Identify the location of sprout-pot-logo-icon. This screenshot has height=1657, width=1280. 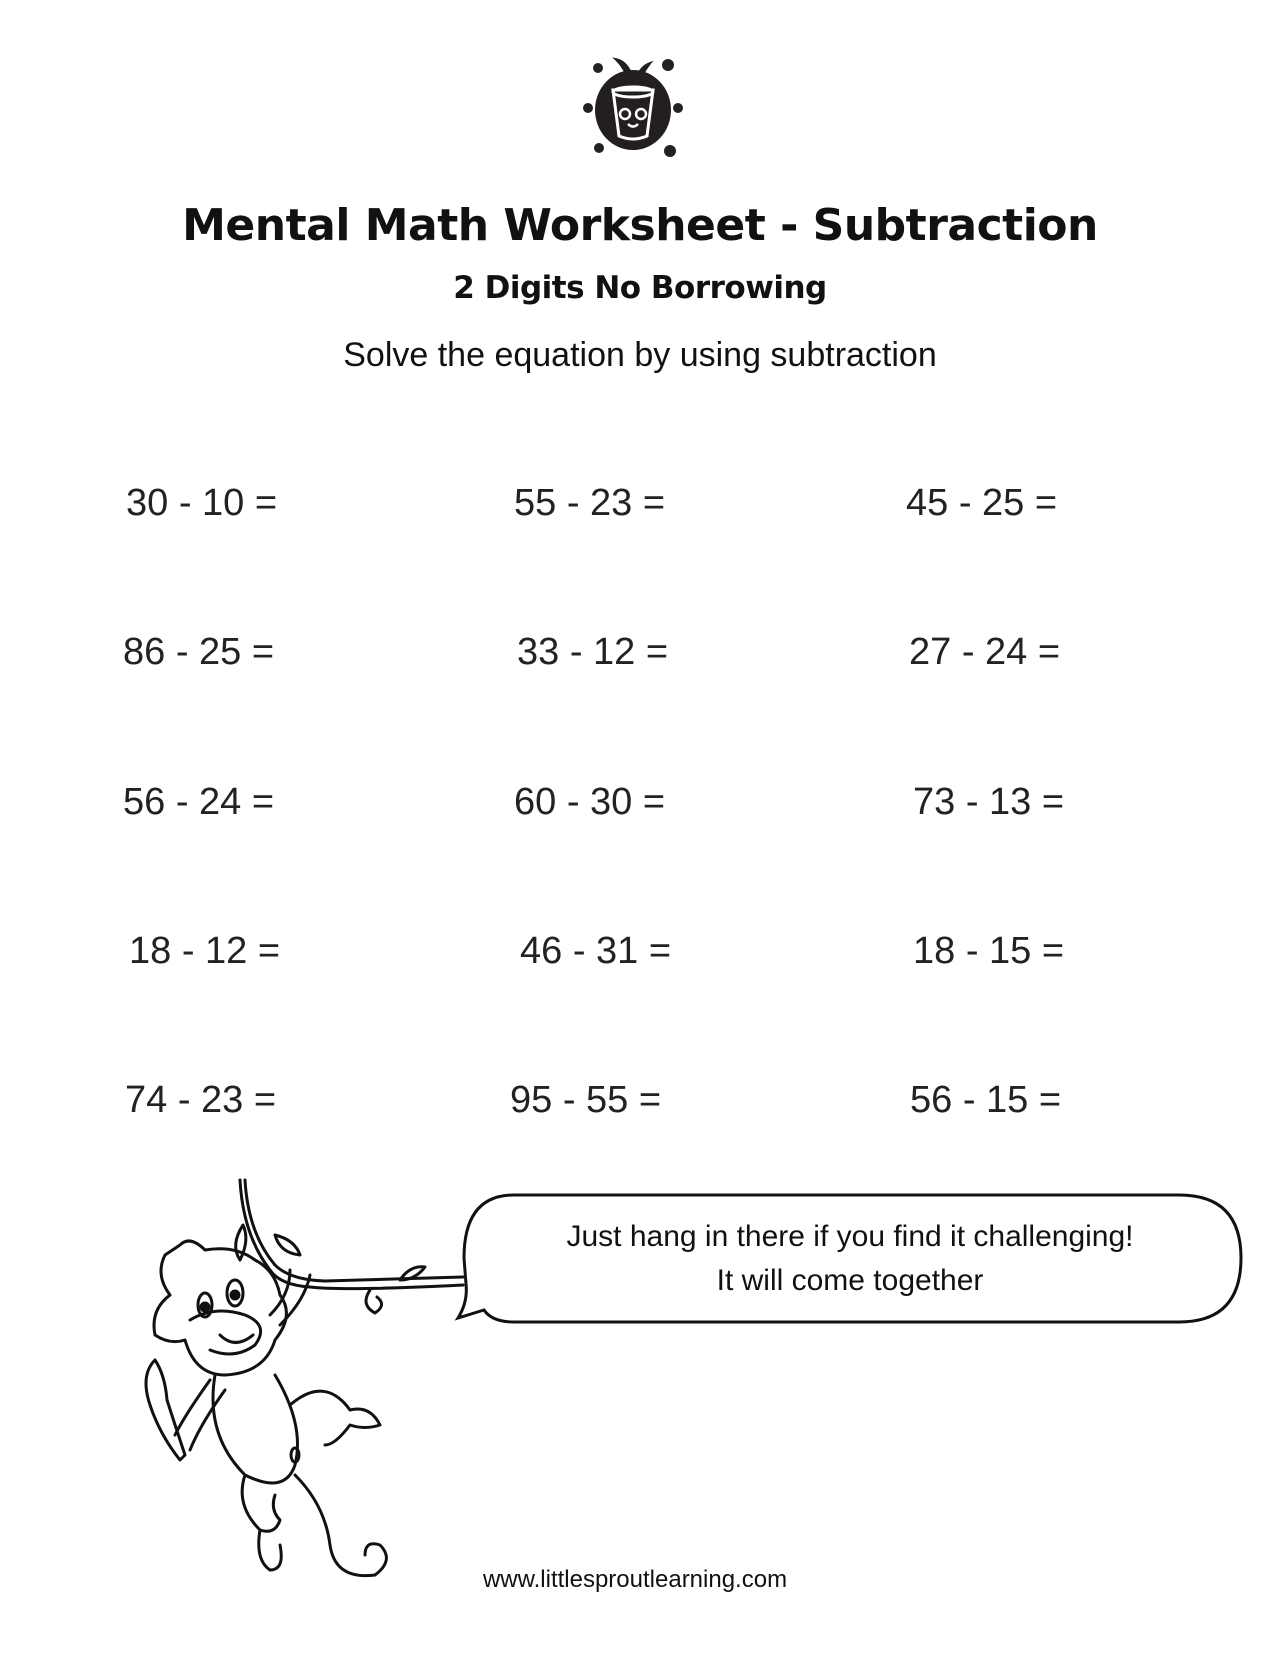
(633, 107).